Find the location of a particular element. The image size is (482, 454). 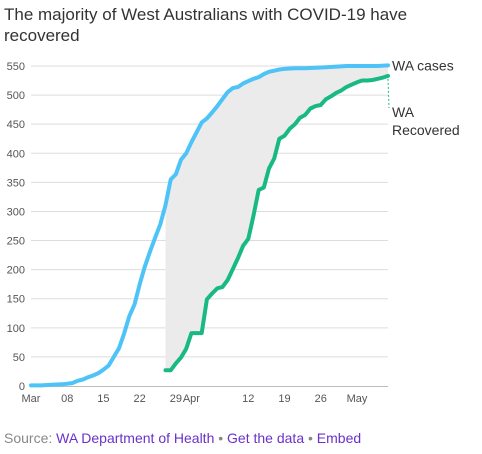

y-tick-label: 550 is located at coordinates (16, 67).